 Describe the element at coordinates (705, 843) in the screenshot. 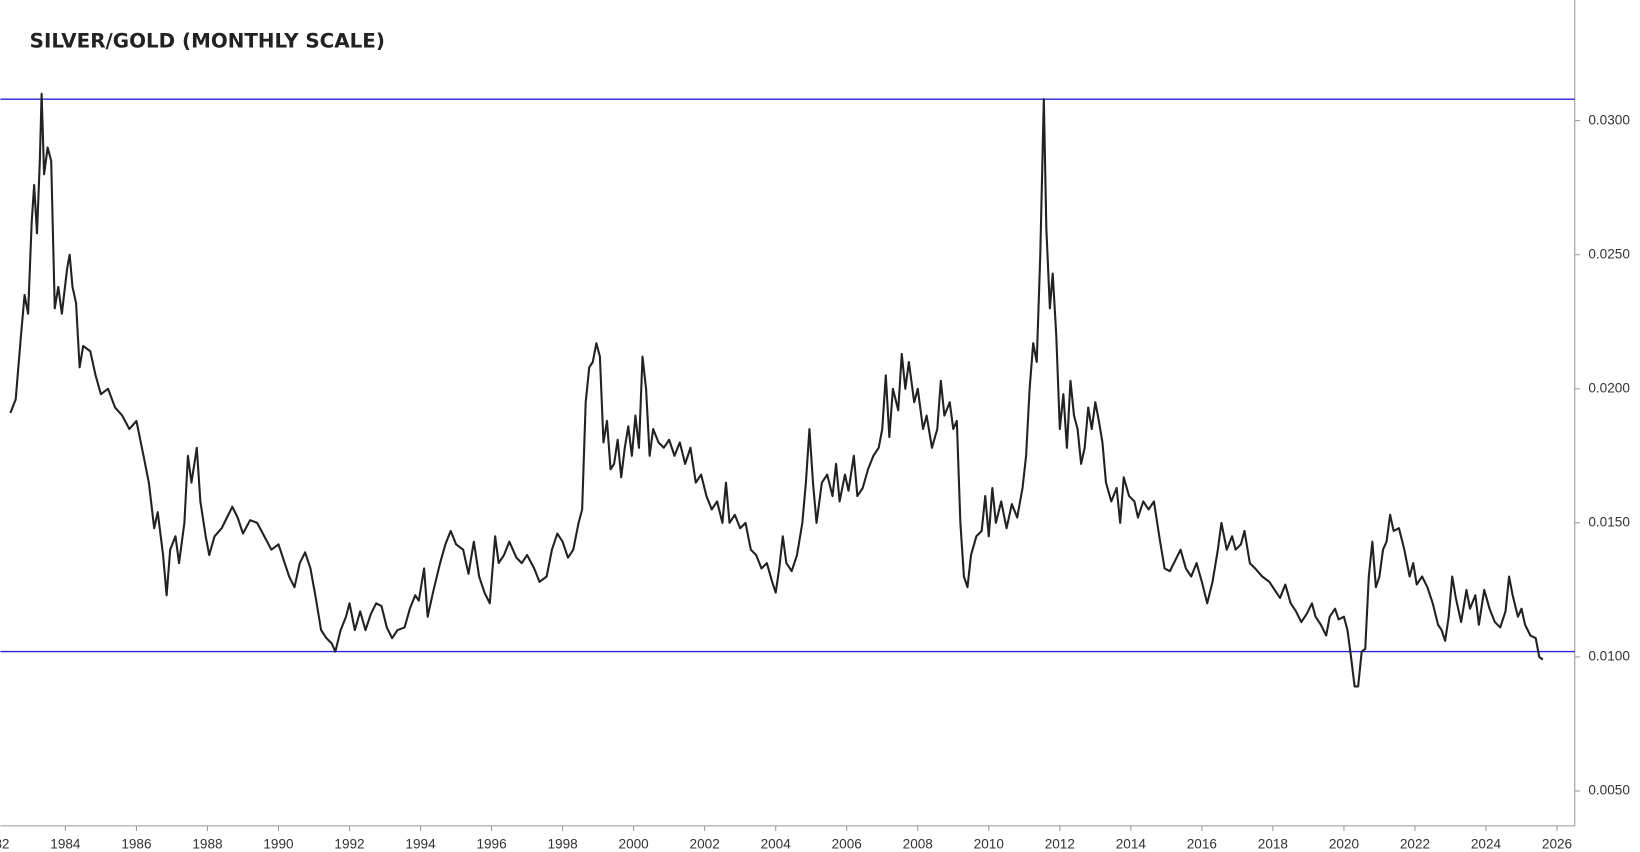

I see `x-tick-label: 2002` at that location.